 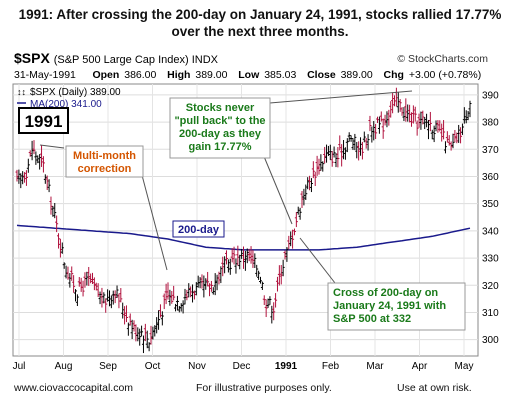 What do you see at coordinates (74, 388) in the screenshot?
I see `footer-site: www.ciovaccocapital.com` at bounding box center [74, 388].